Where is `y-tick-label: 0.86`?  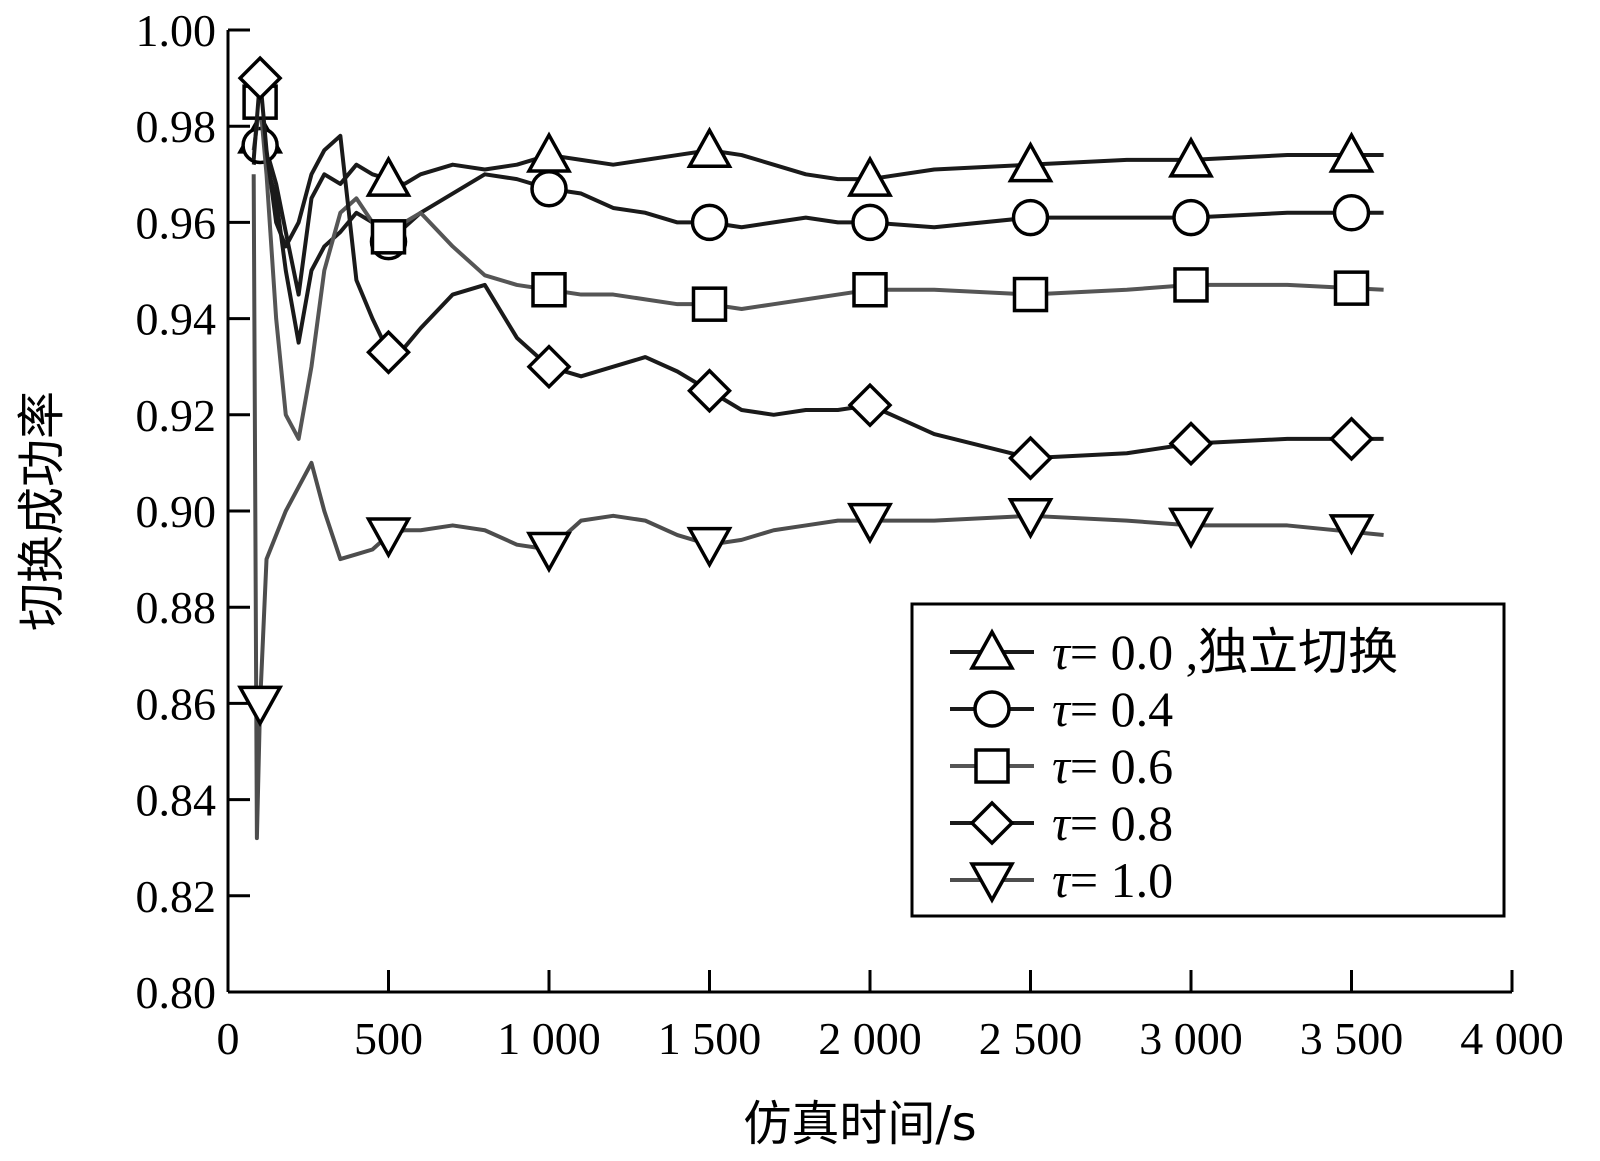 y-tick-label: 0.86 is located at coordinates (176, 703).